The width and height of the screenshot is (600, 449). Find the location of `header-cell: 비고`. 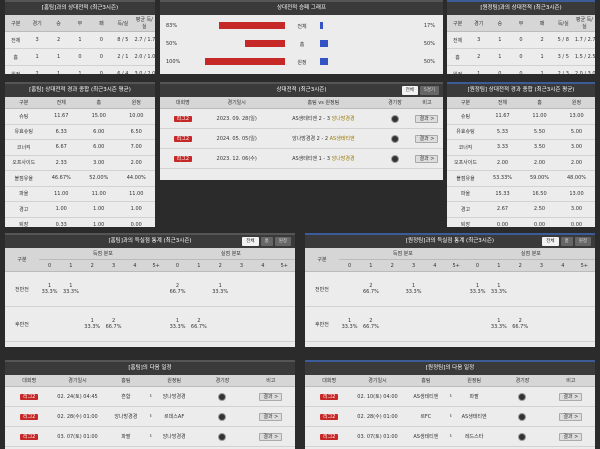

header-cell: 비고 is located at coordinates (426, 103).